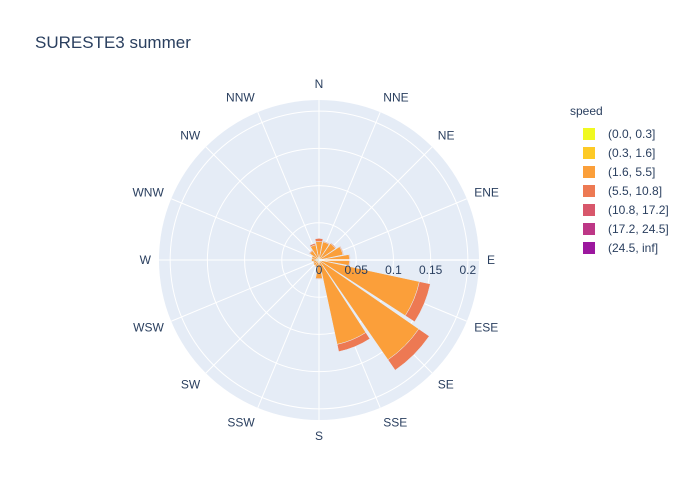 The image size is (700, 500). What do you see at coordinates (393, 270) in the screenshot?
I see `radial-tick-label: 0.1` at bounding box center [393, 270].